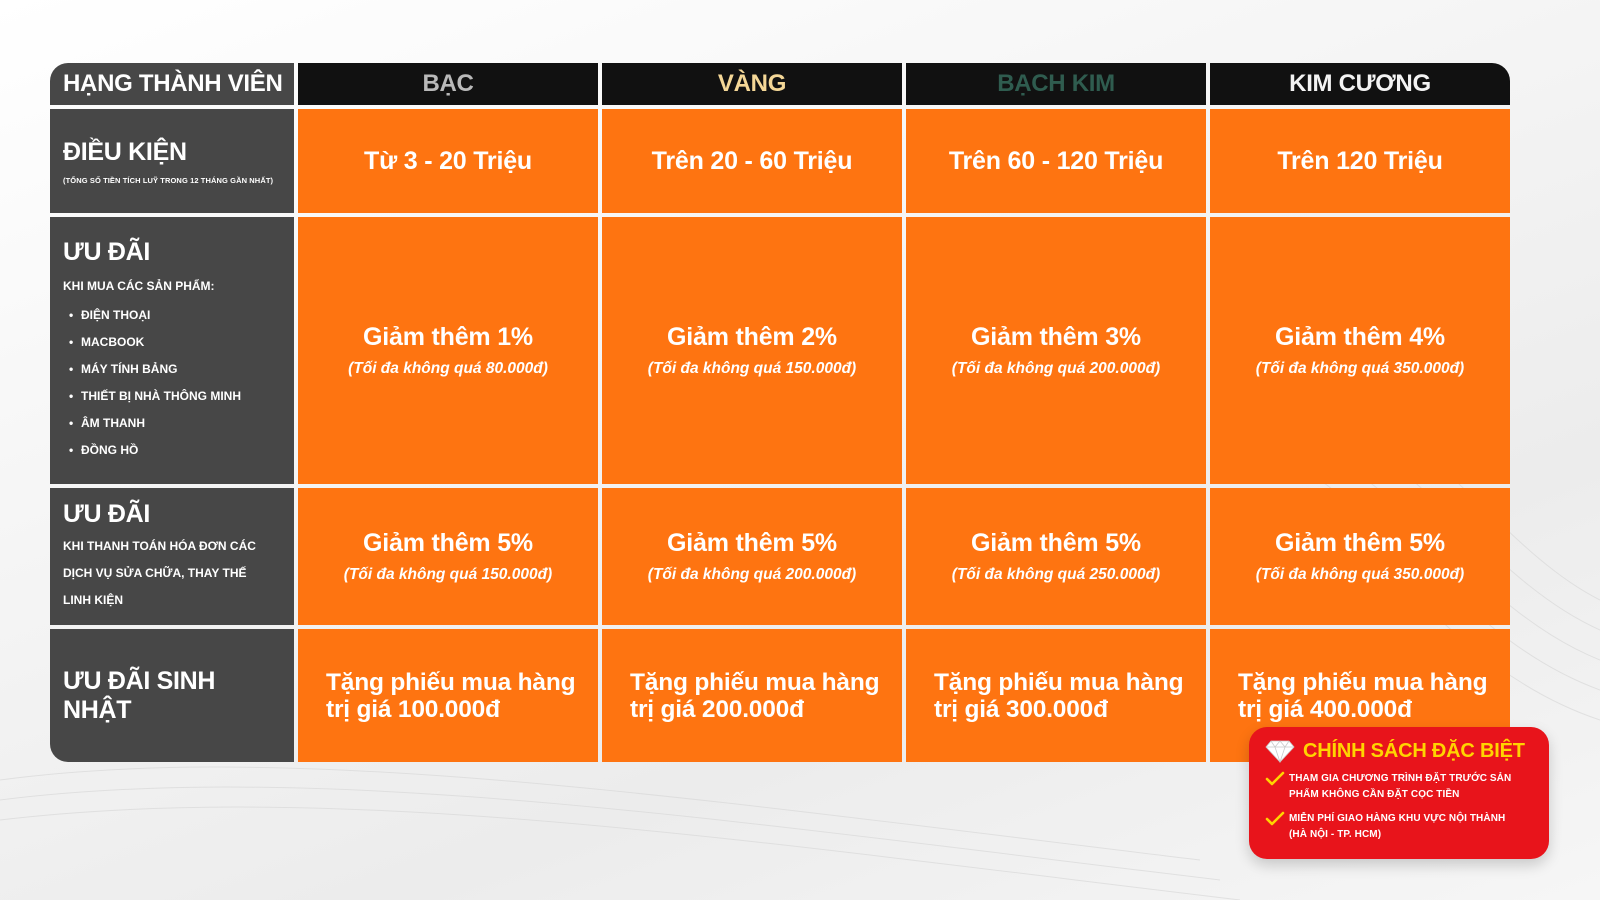 This screenshot has height=900, width=1600. I want to click on list-item: • ĐỒNG HỒ, so click(175, 450).